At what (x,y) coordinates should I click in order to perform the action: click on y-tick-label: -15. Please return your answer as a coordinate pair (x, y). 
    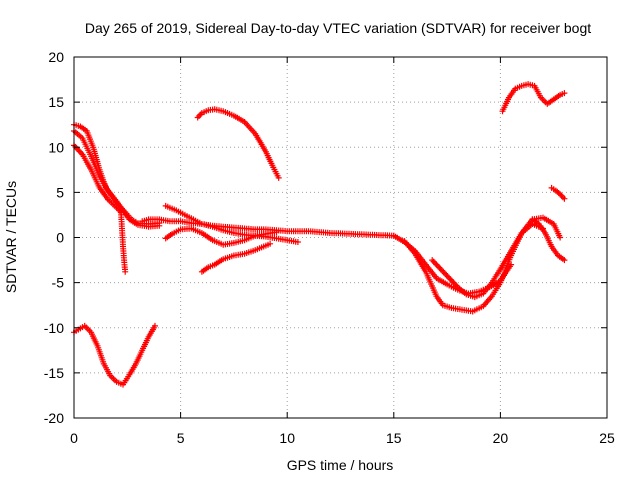
    Looking at the image, I should click on (54, 373).